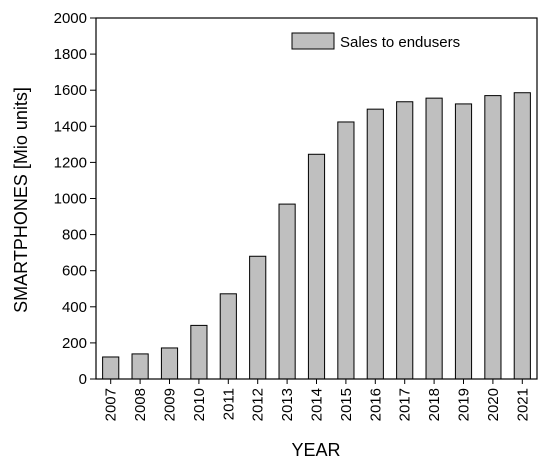  Describe the element at coordinates (405, 240) in the screenshot. I see `bar-2017` at that location.